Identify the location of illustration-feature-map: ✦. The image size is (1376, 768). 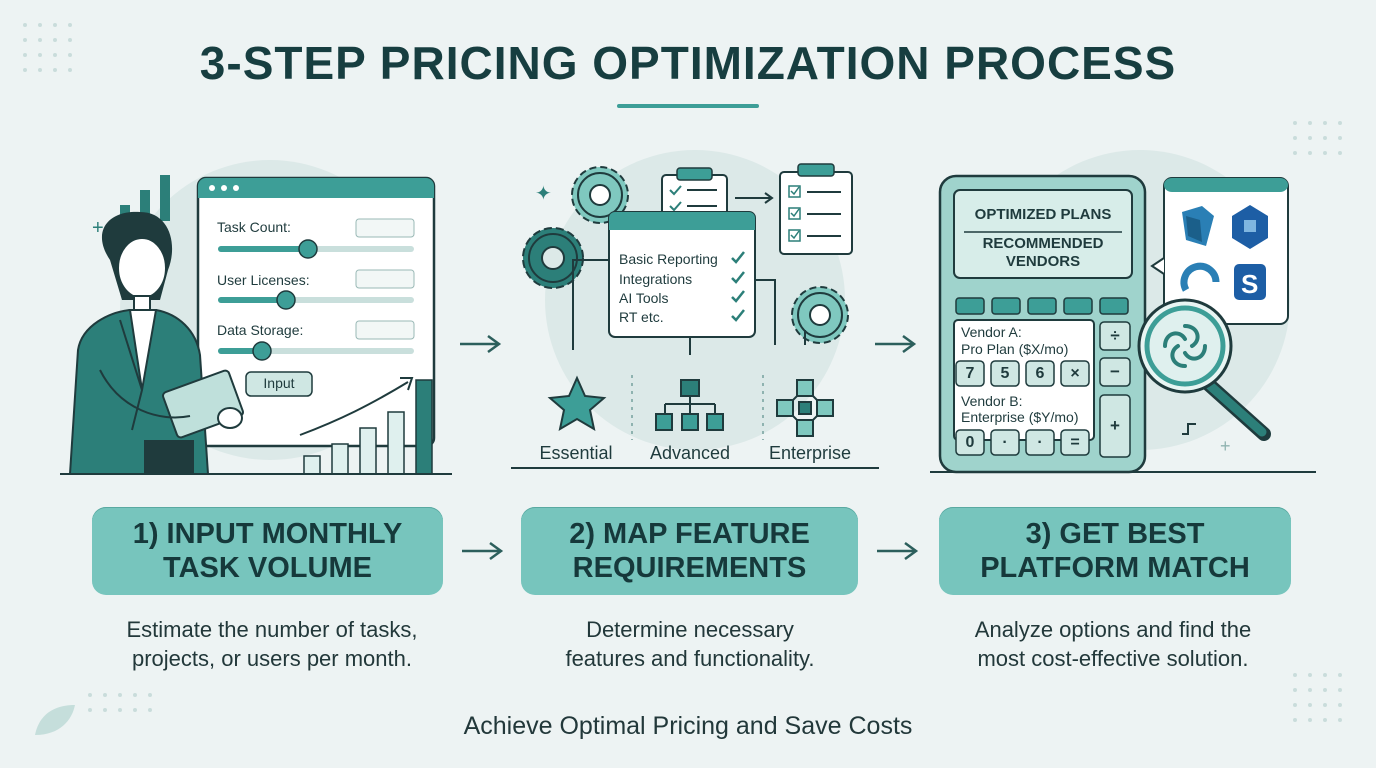
(695, 309).